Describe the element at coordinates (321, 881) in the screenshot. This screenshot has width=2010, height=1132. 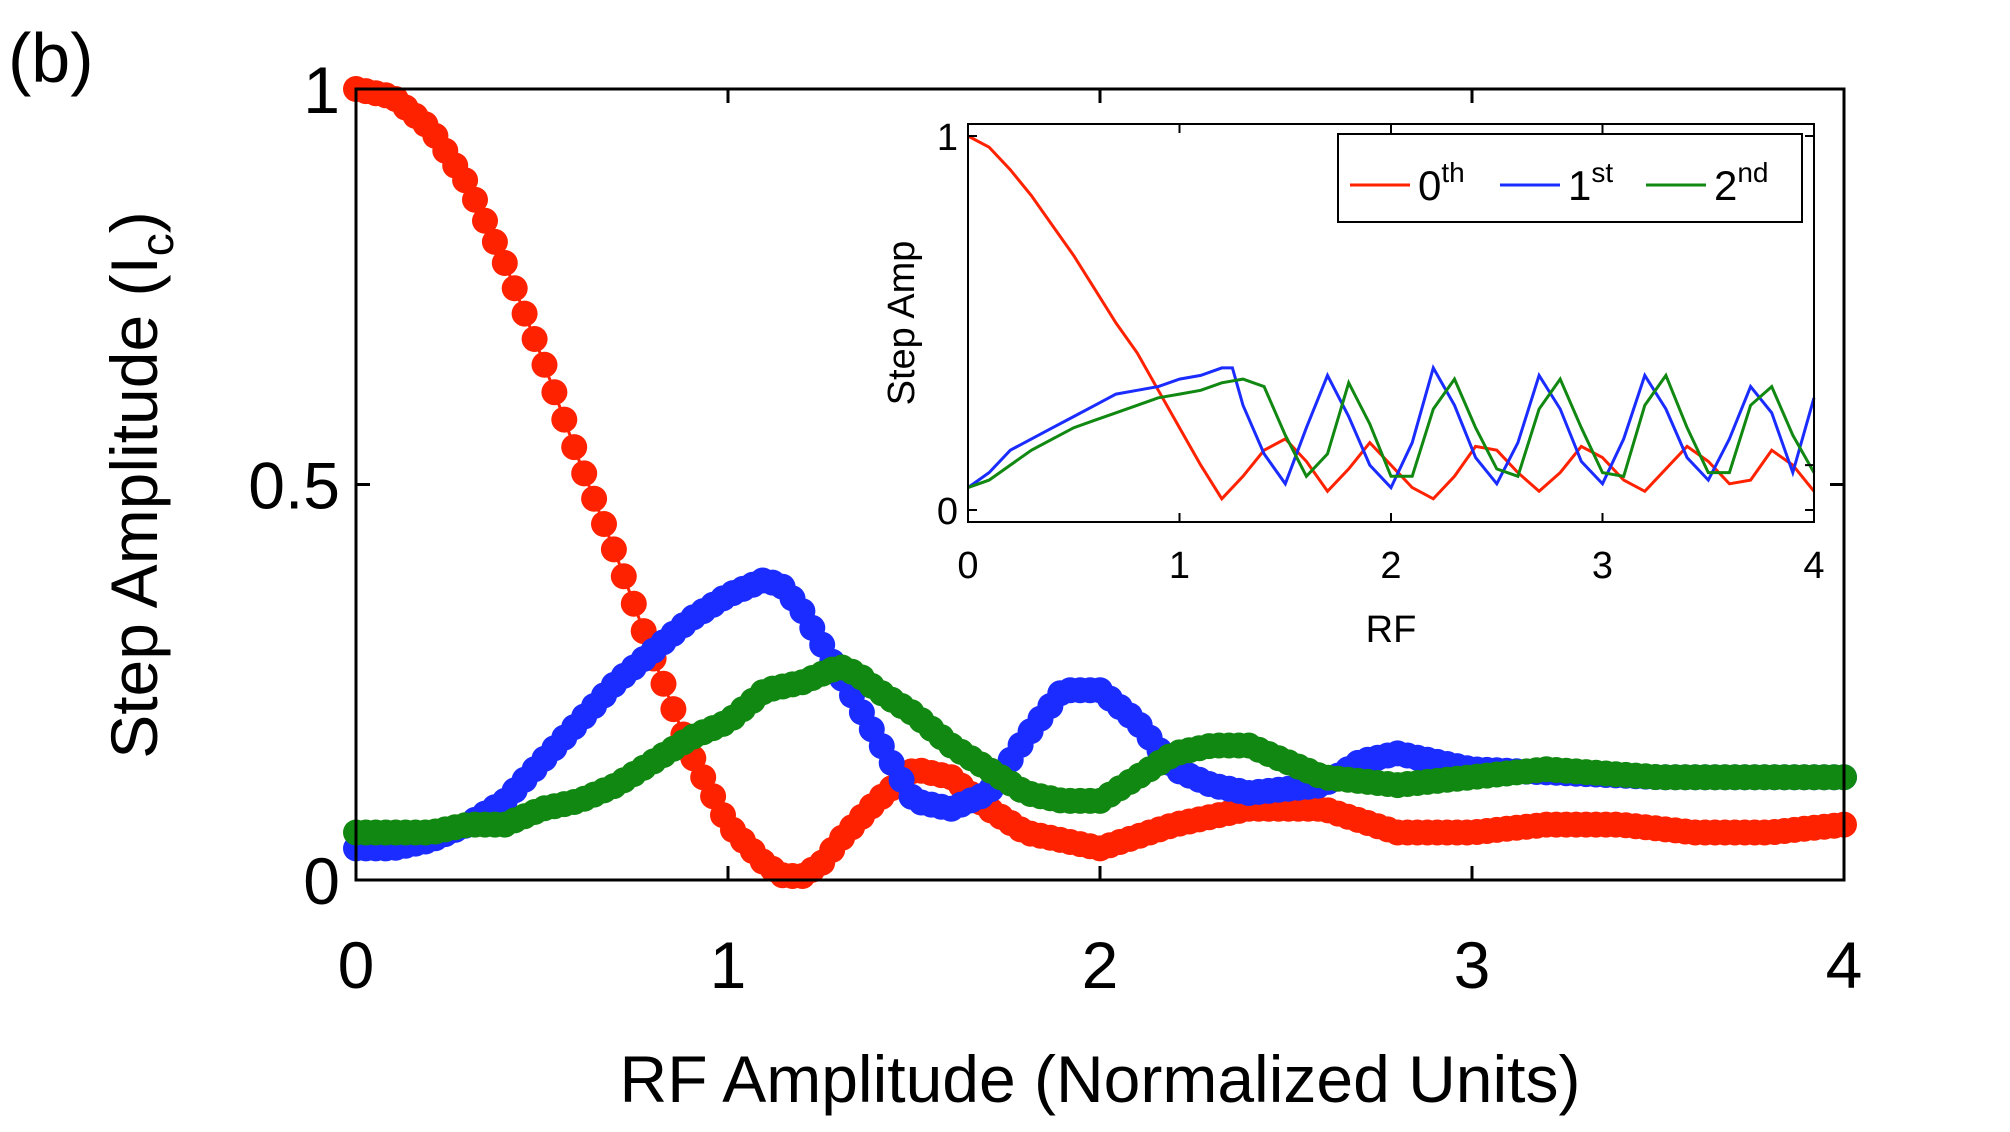
I see `main-y-tick-label: 0` at that location.